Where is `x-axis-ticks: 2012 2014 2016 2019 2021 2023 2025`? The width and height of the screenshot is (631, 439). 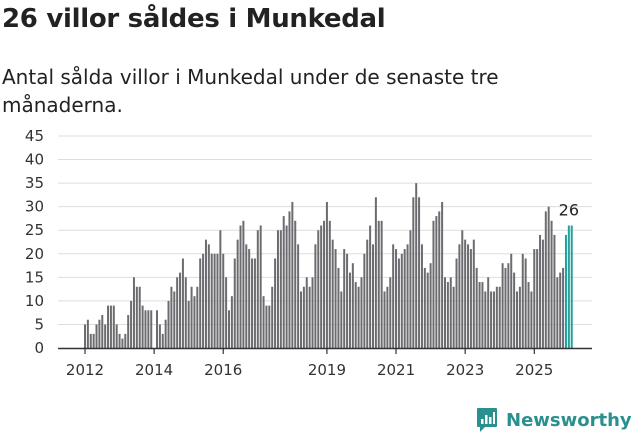
x-axis-ticks: 2012 2014 2016 2019 2021 2023 2025 is located at coordinates (309, 363).